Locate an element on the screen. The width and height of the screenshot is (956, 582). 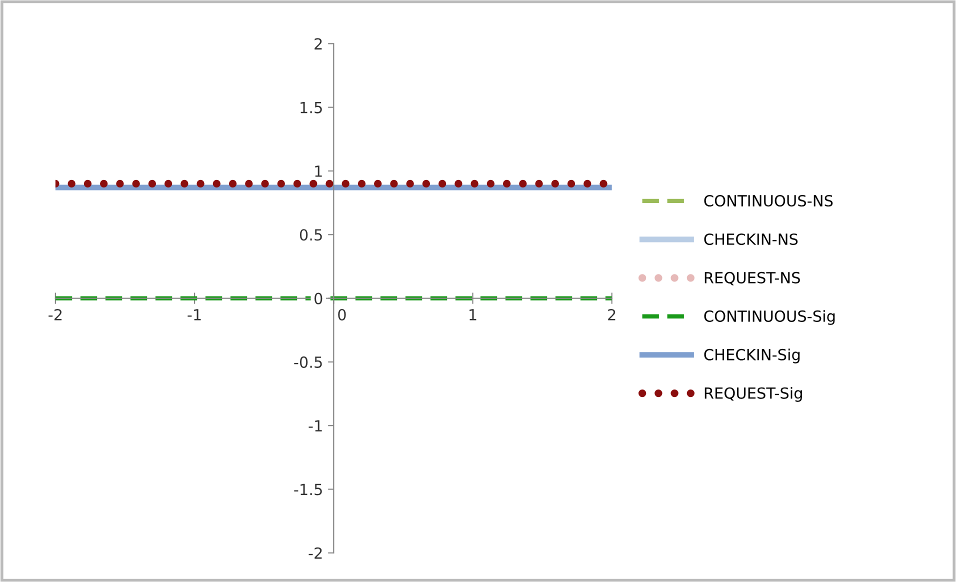
legend-label: CHECKIN-NS is located at coordinates (751, 239).